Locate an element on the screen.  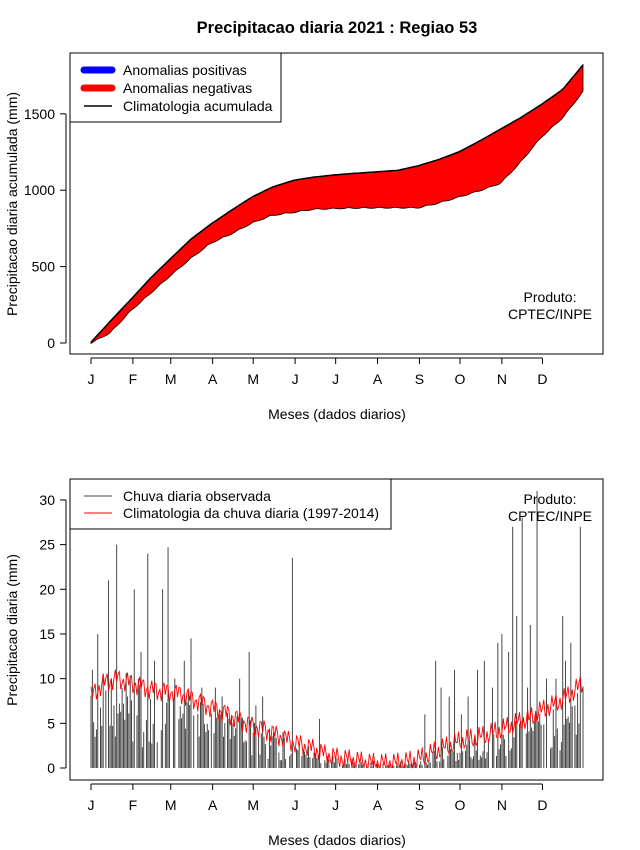
legend-box is located at coordinates (230, 504).